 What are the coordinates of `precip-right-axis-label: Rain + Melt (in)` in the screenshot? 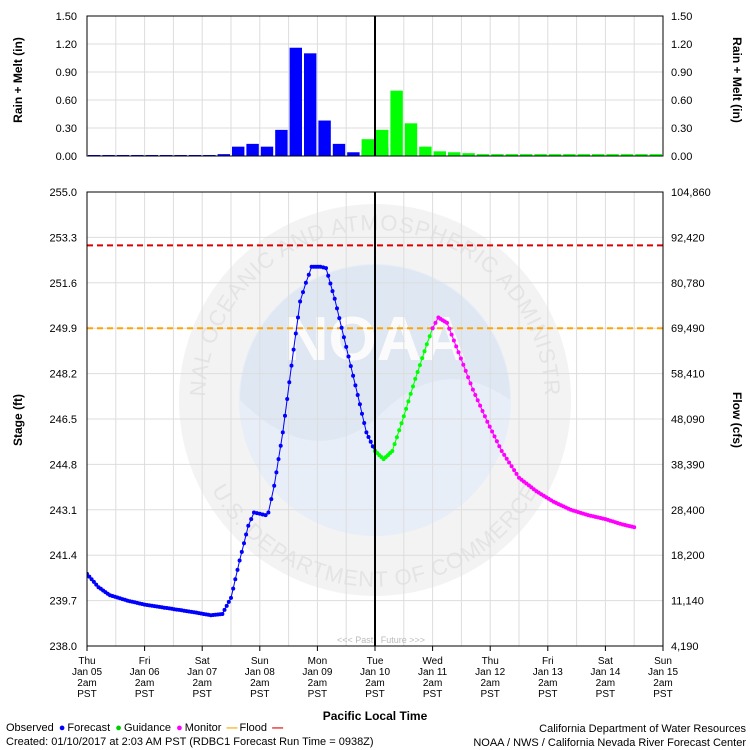 It's located at (737, 80).